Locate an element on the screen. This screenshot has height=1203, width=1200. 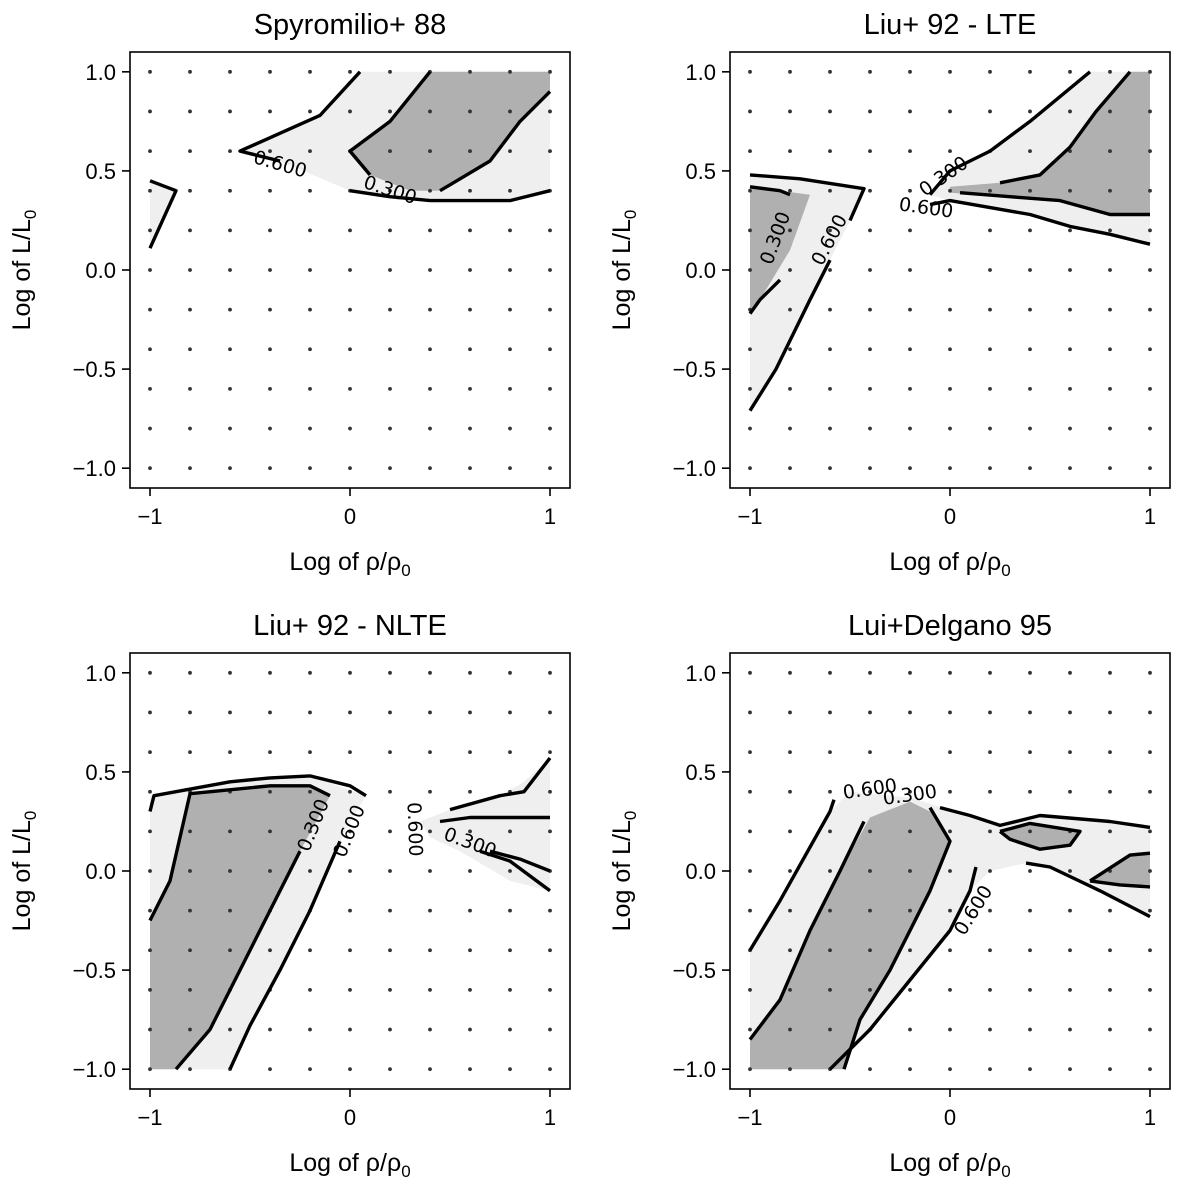
y-tick-label: 0.5 is located at coordinates (100, 772).